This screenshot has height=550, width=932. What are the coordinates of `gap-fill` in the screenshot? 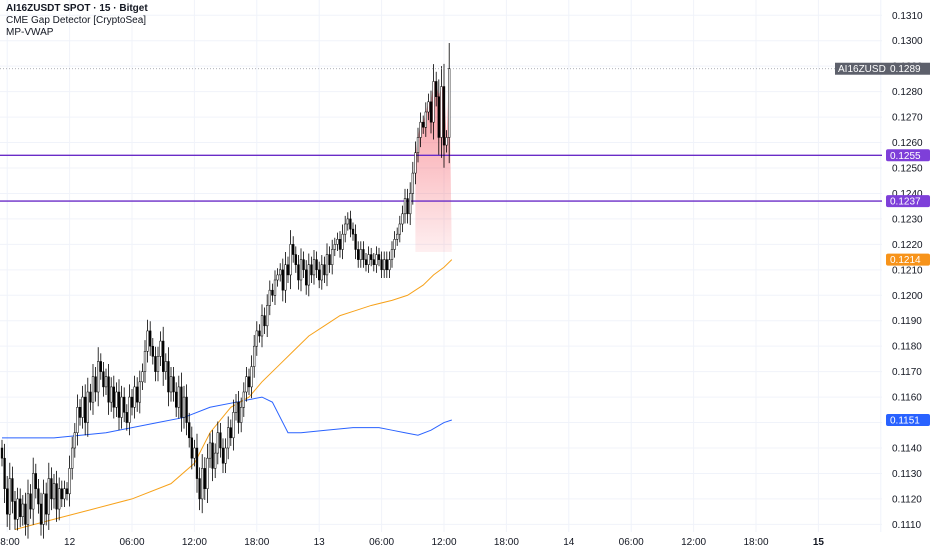 It's located at (433, 160).